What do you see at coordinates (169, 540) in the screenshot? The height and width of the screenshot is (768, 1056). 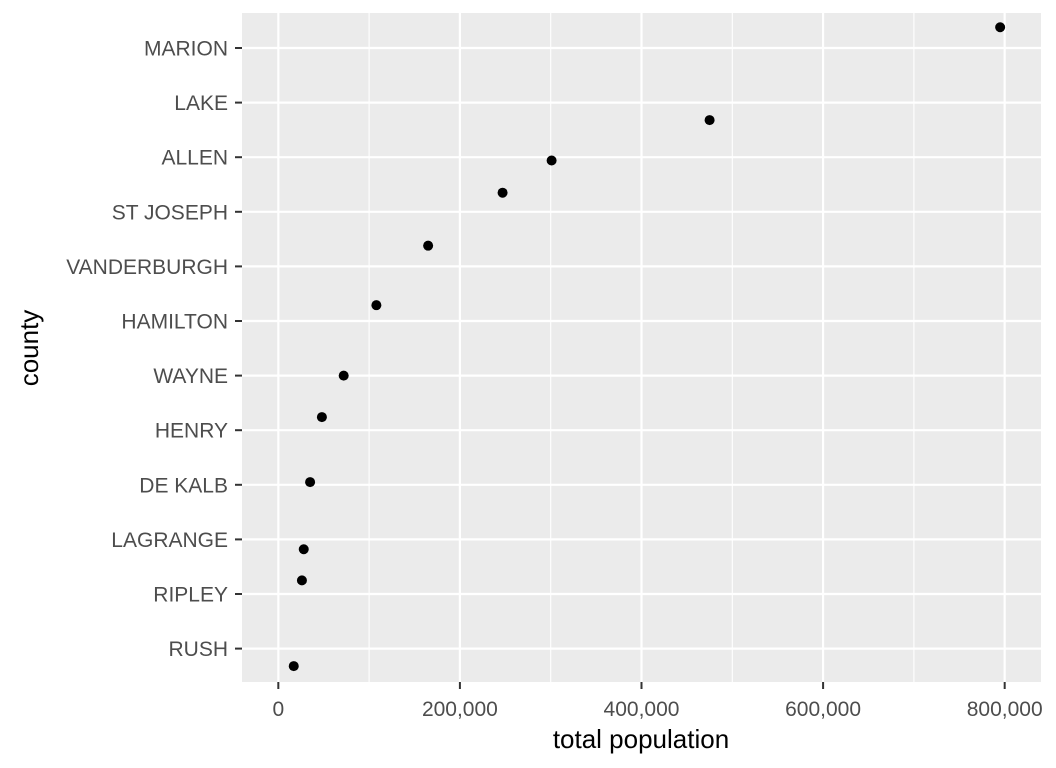 I see `y-tick-label: LAGRANGE` at bounding box center [169, 540].